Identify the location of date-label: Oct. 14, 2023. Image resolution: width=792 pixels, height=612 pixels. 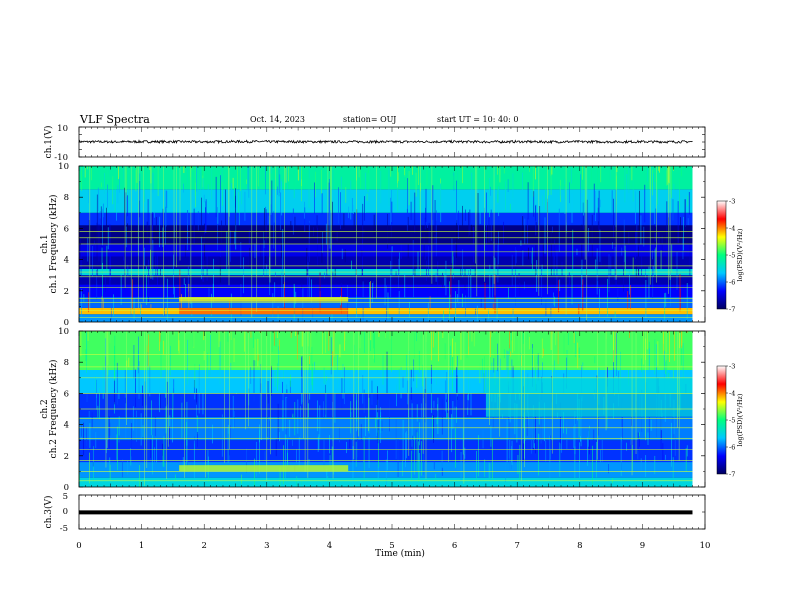
(277, 119).